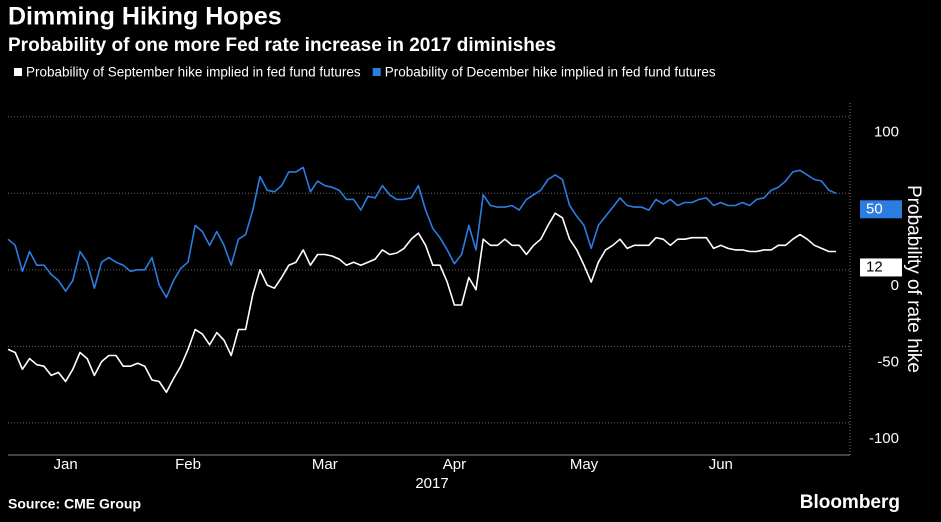  What do you see at coordinates (874, 266) in the screenshot?
I see `end-value-label: 12` at bounding box center [874, 266].